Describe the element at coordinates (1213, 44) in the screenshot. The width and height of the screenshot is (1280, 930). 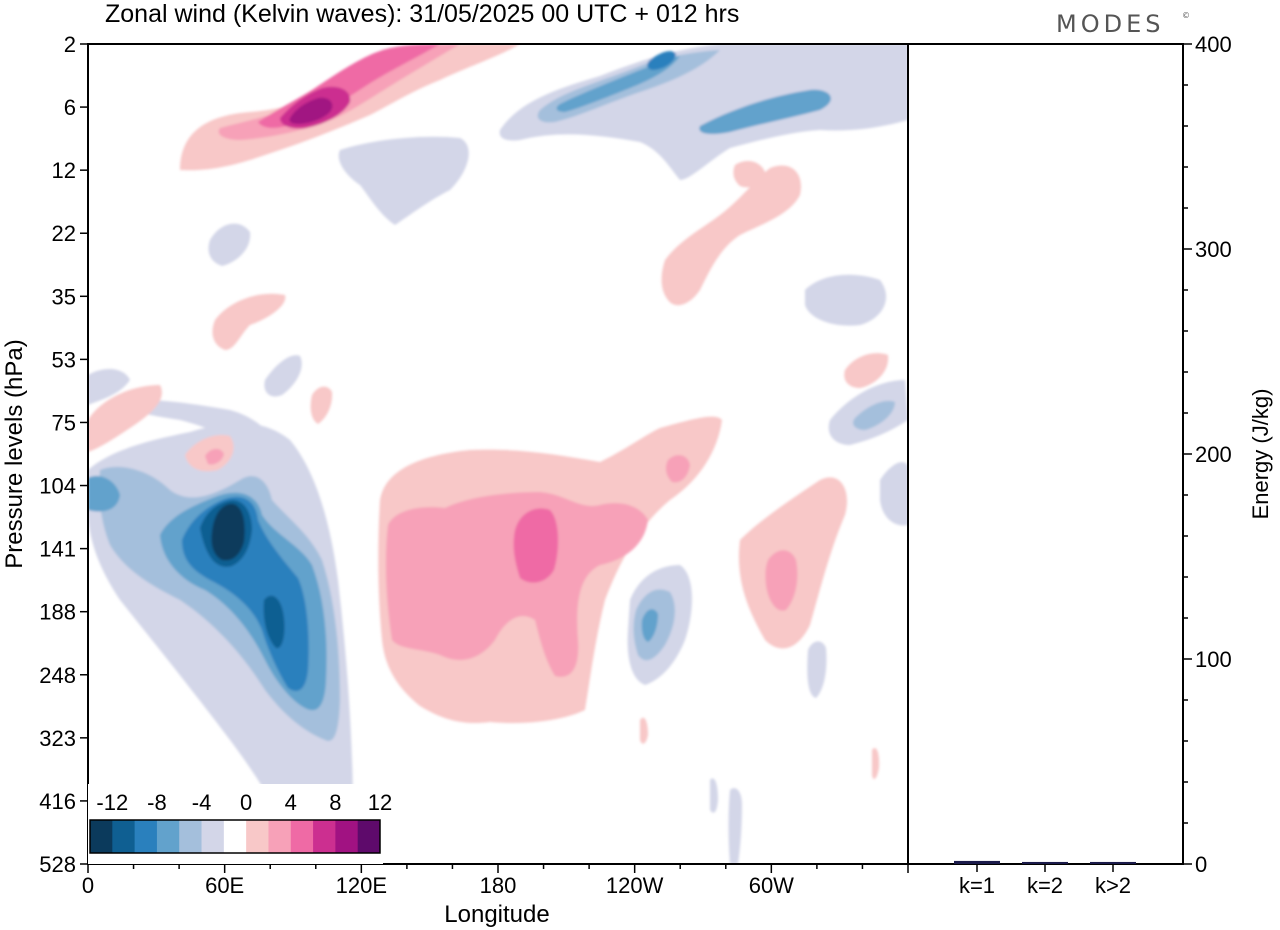
I see `energy-tick-label: 400` at that location.